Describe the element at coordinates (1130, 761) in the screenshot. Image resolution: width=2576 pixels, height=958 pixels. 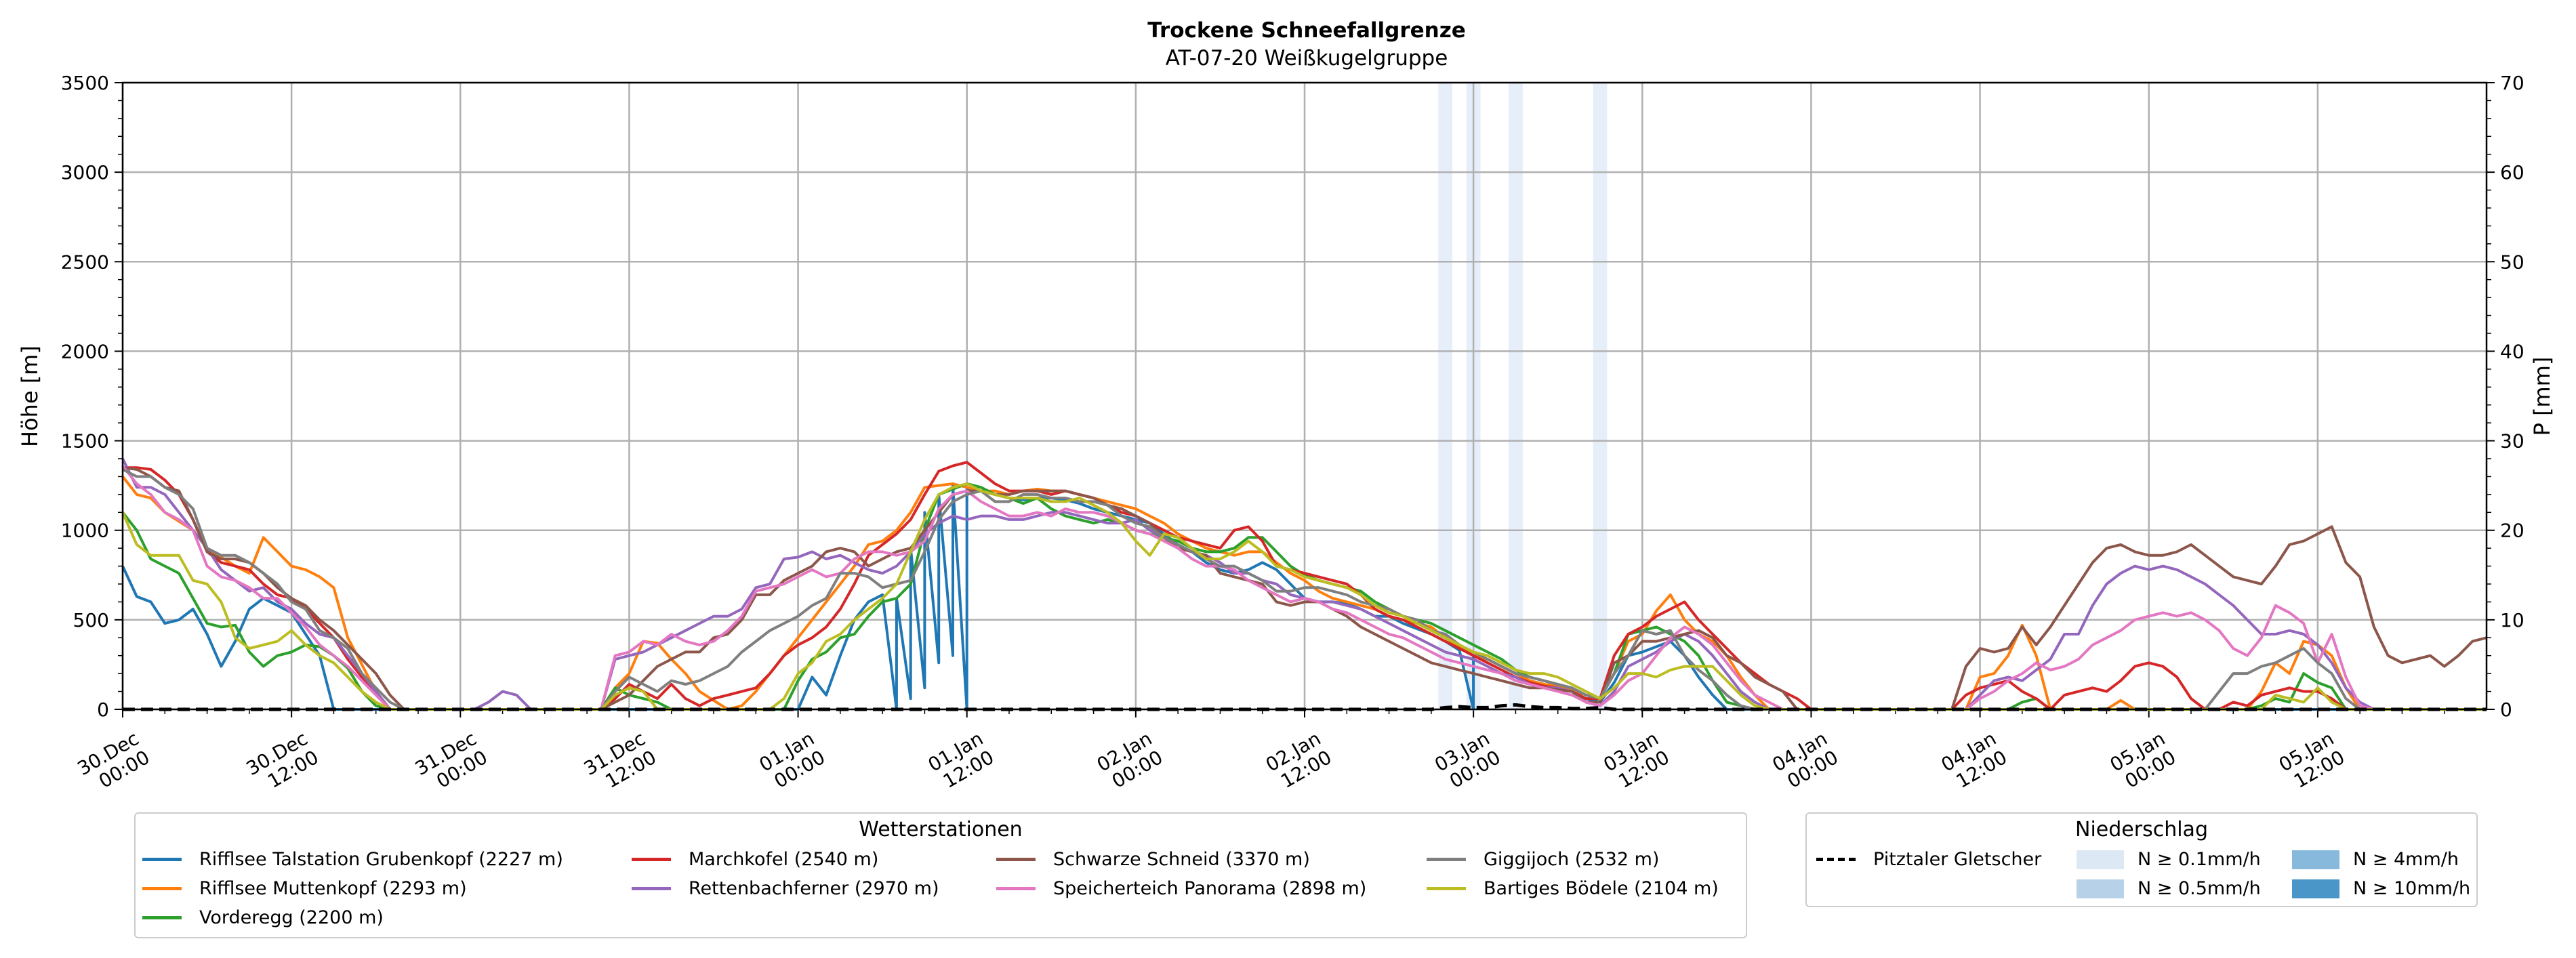
I see `x-tick-label: 02.Jan00:00` at that location.